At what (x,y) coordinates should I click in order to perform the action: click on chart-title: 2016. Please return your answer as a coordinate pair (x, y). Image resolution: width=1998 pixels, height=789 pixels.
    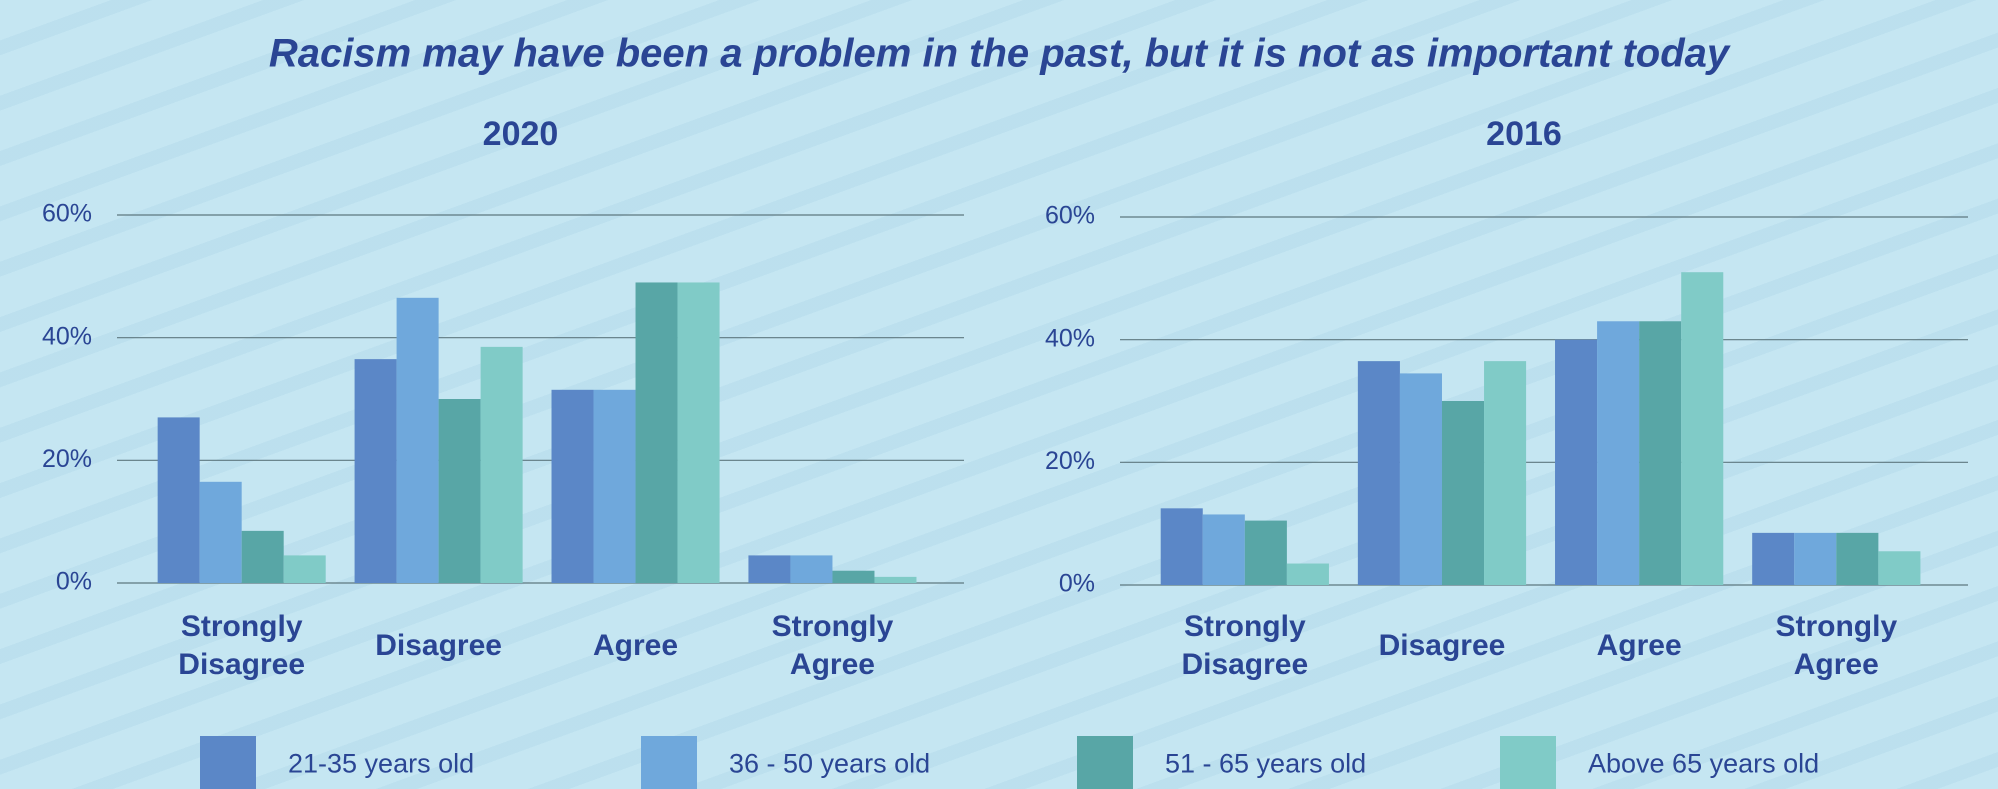
    Looking at the image, I should click on (1524, 134).